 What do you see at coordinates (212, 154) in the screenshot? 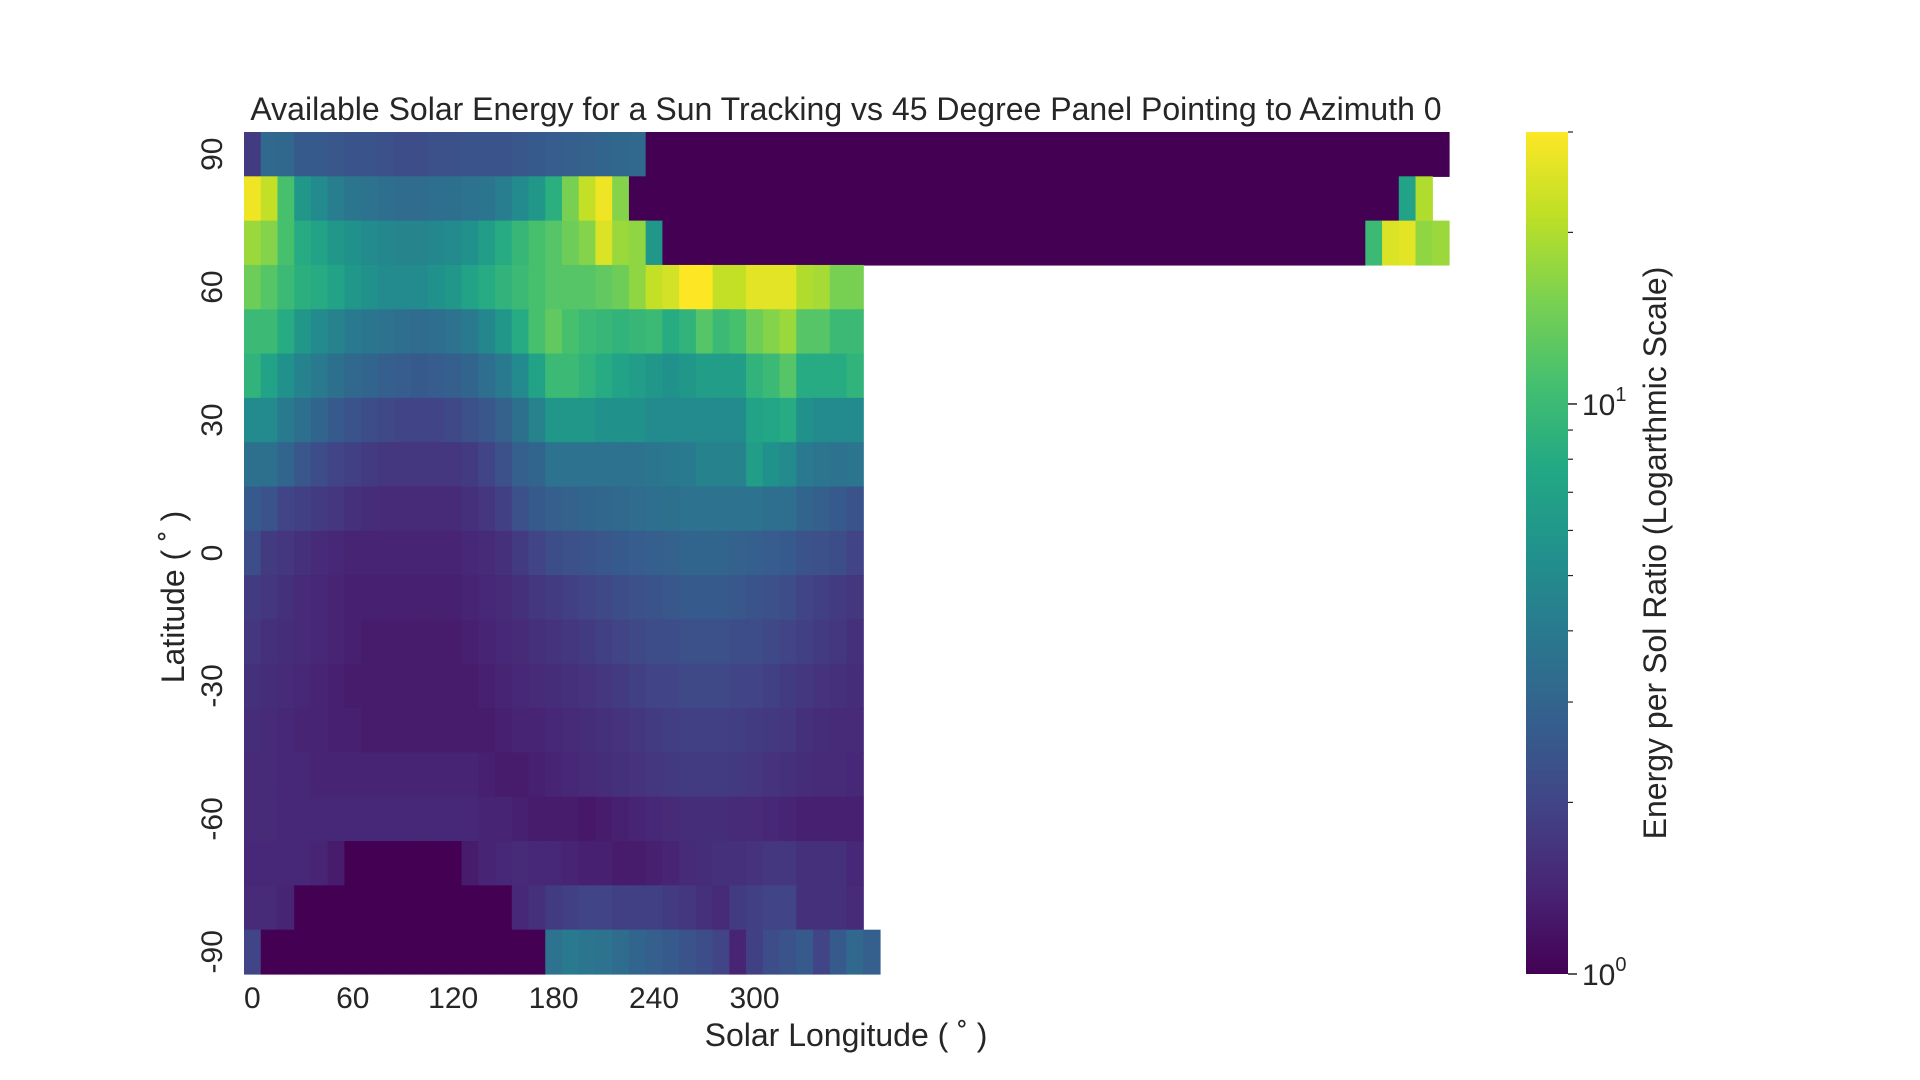
I see `y-tick-label: 90` at bounding box center [212, 154].